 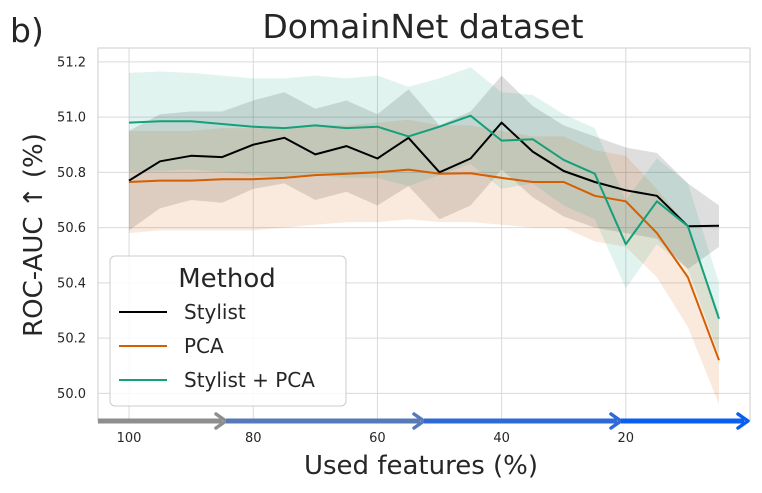 What do you see at coordinates (215, 312) in the screenshot?
I see `stylist-legend-label: Stylist` at bounding box center [215, 312].